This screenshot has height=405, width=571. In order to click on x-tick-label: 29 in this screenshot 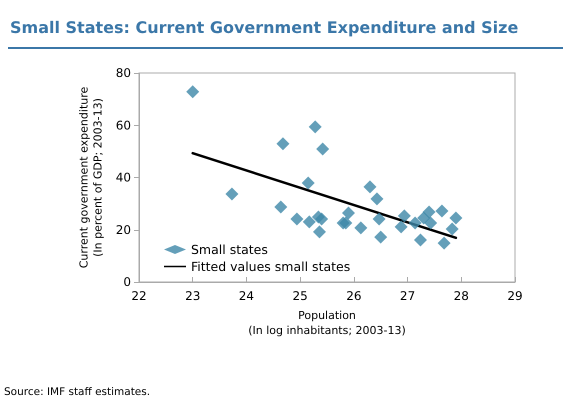, I will do `click(515, 296)`.